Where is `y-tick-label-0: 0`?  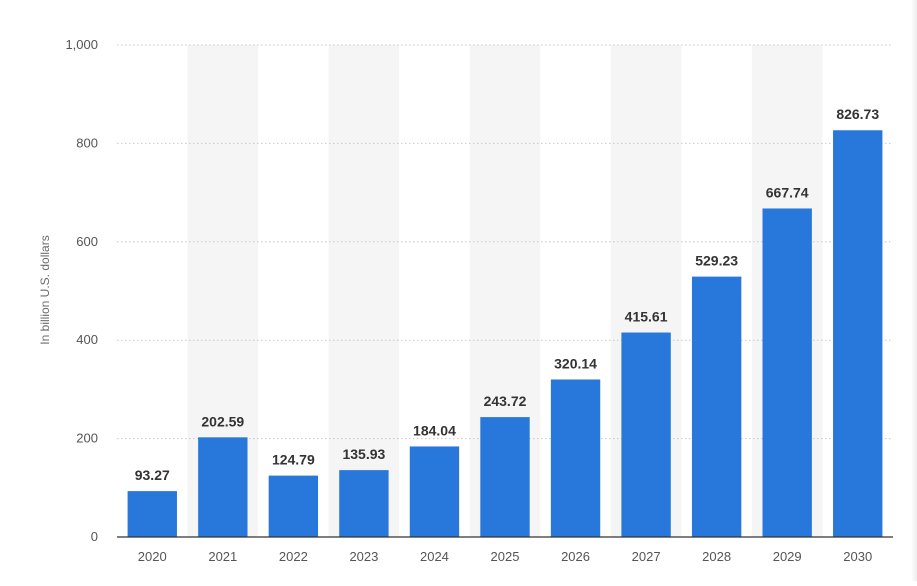 y-tick-label-0: 0 is located at coordinates (94, 536).